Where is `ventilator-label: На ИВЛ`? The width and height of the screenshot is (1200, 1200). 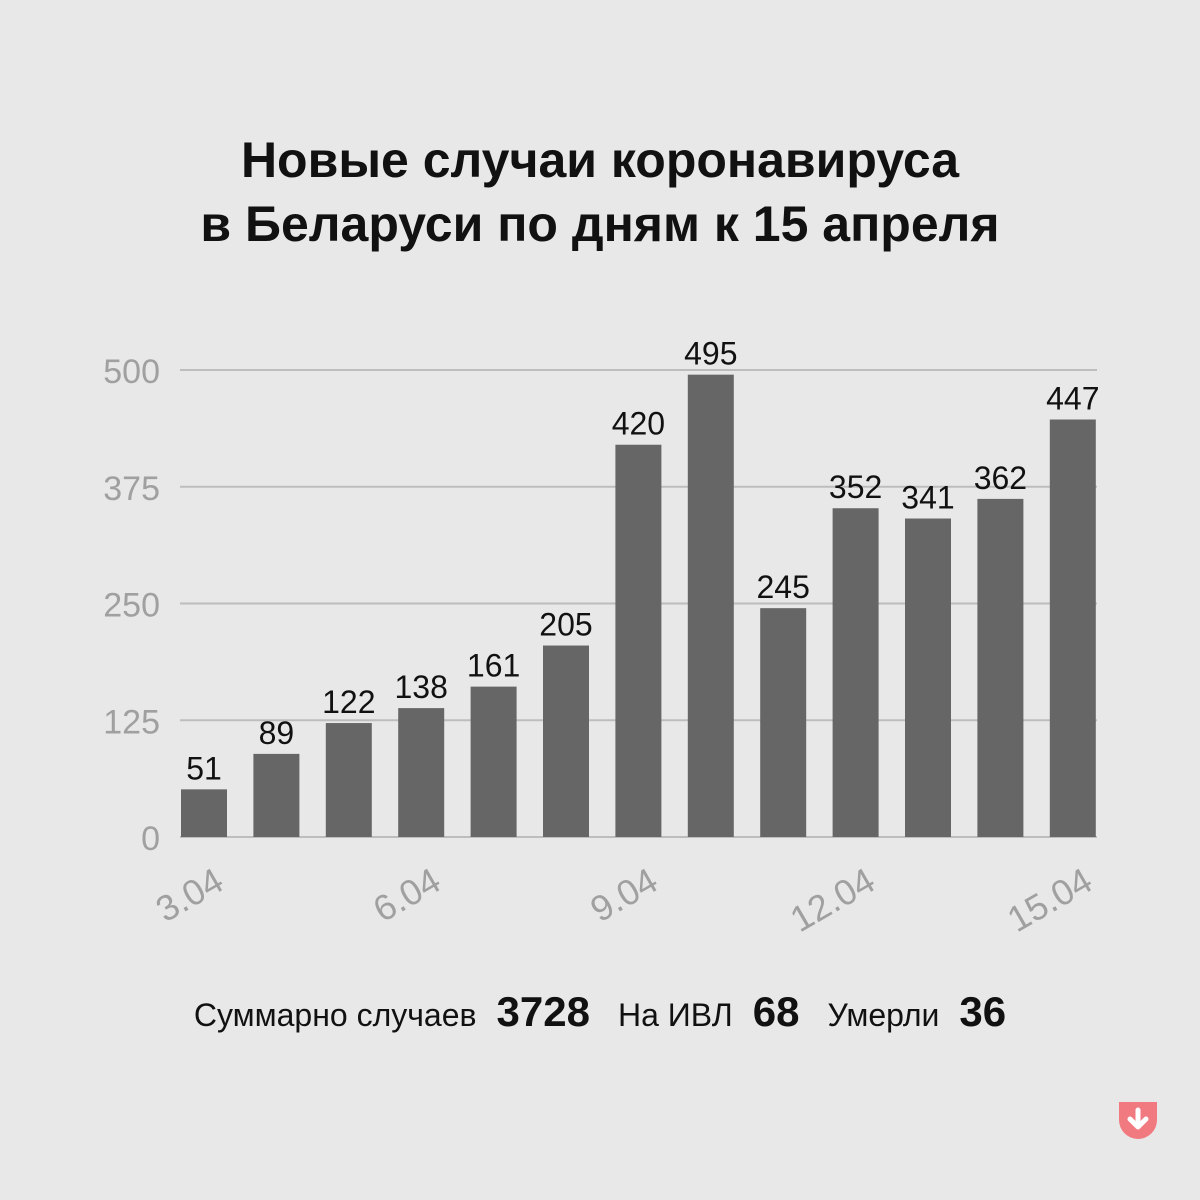
ventilator-label: На ИВЛ is located at coordinates (675, 1015).